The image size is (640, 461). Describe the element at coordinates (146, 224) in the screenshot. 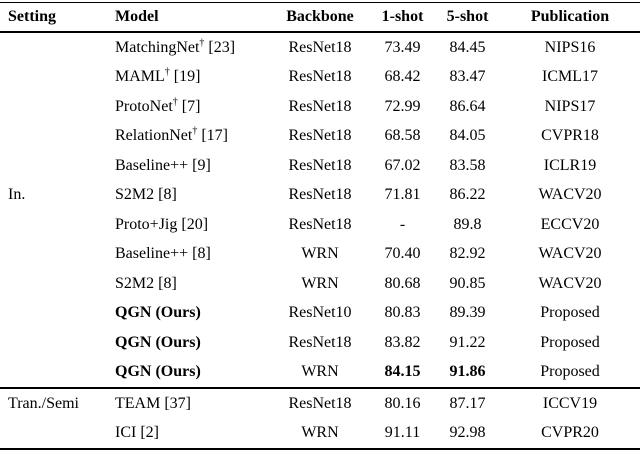

I see `model-name: Proto+Jig` at that location.